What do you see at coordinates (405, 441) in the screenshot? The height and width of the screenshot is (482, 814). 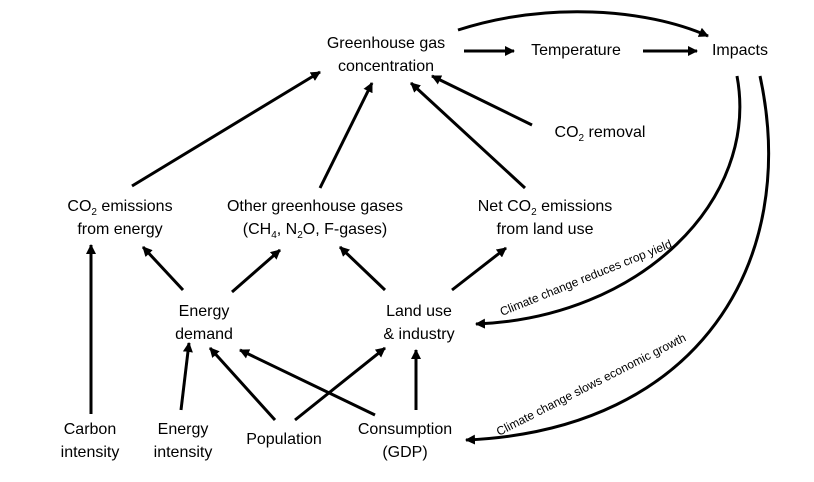 I see `node-consumption: Consumption (GDP)` at bounding box center [405, 441].